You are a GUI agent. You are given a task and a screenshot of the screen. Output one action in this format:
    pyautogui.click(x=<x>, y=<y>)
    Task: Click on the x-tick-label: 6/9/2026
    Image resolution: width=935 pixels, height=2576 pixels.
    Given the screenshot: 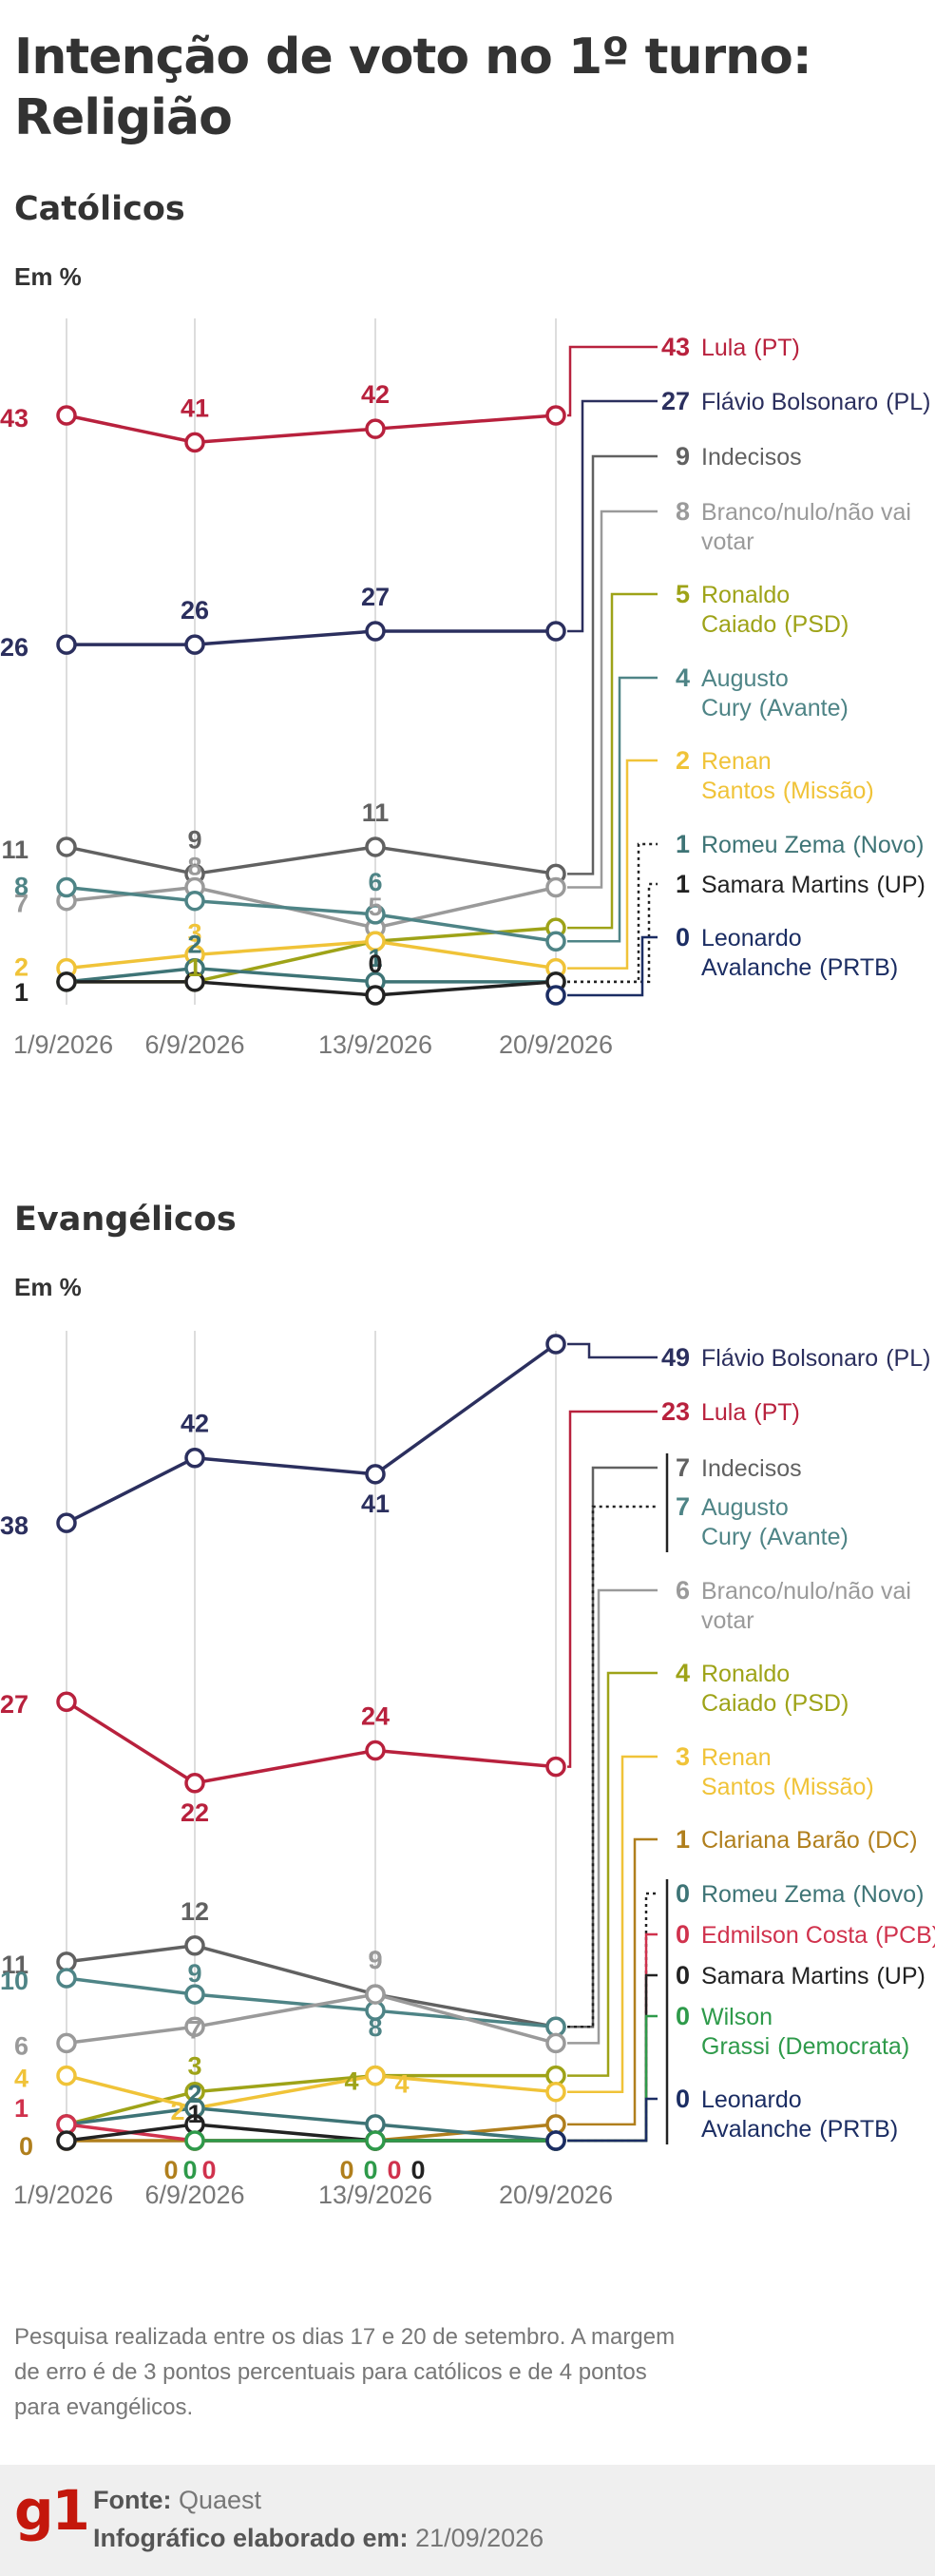 What is the action you would take?
    pyautogui.click(x=194, y=2195)
    